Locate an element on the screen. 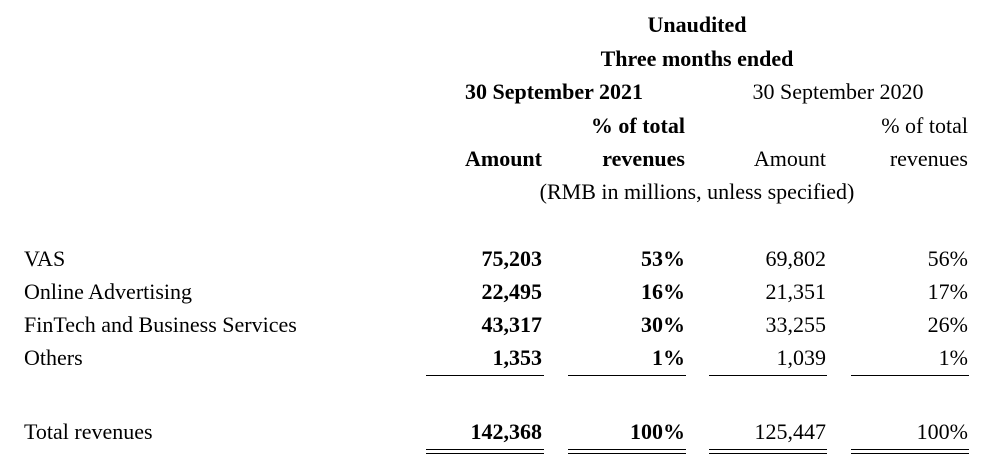 The width and height of the screenshot is (993, 465). header-date-2021: 30 September 2021 is located at coordinates (554, 91).